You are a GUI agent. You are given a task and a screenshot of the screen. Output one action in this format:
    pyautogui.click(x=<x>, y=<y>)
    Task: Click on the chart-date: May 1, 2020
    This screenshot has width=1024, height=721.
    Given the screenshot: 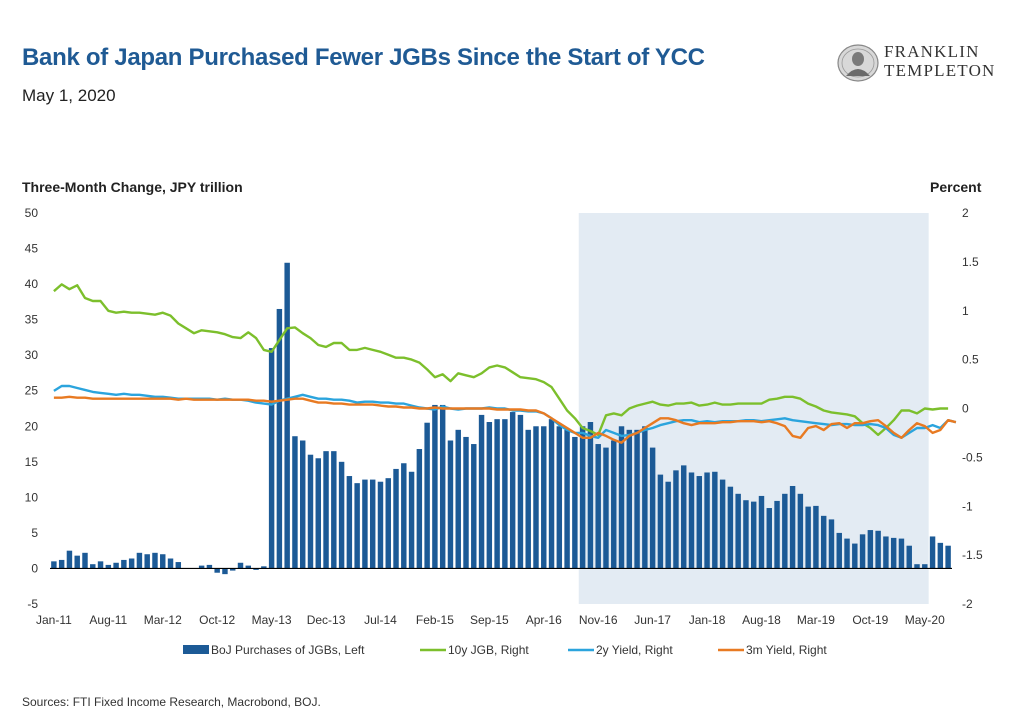 What is the action you would take?
    pyautogui.click(x=69, y=95)
    